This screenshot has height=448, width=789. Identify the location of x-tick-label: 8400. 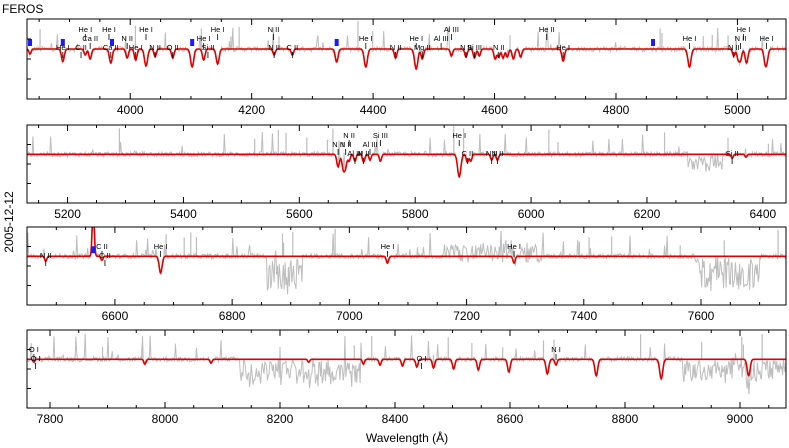
(395, 419).